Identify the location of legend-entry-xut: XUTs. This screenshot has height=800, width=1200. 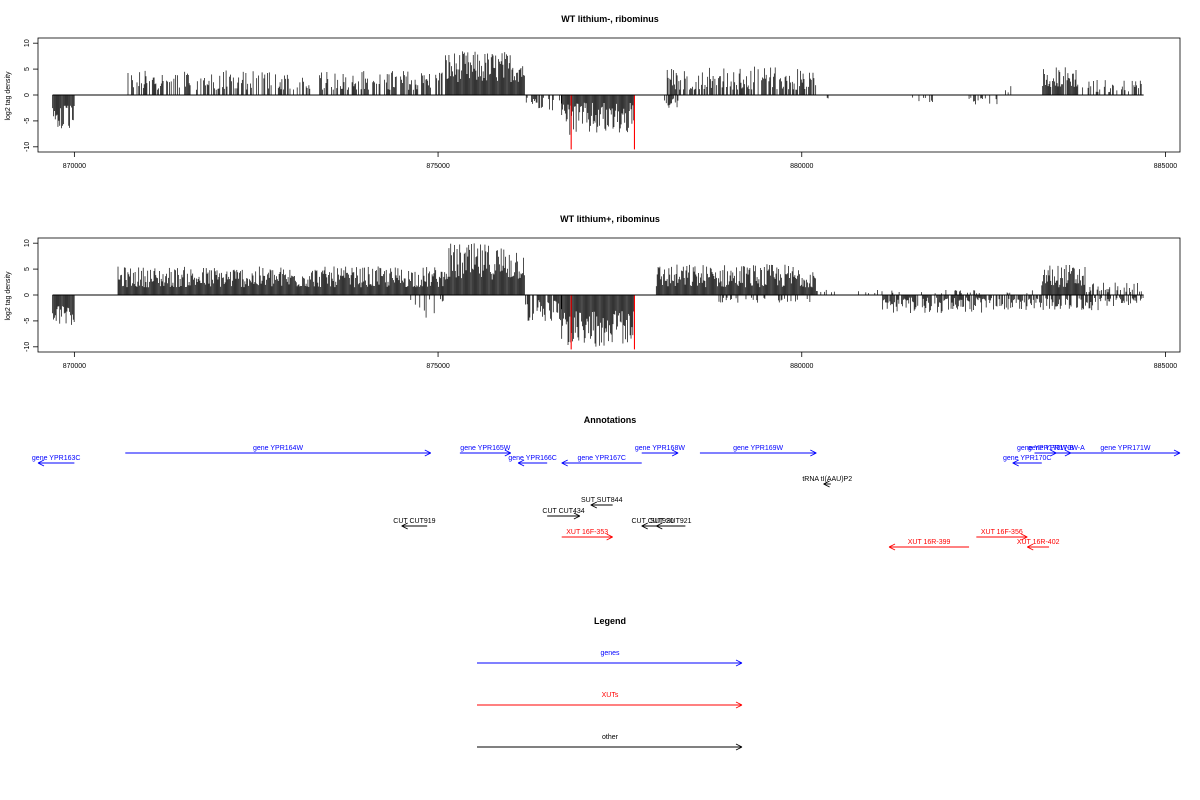
(610, 700).